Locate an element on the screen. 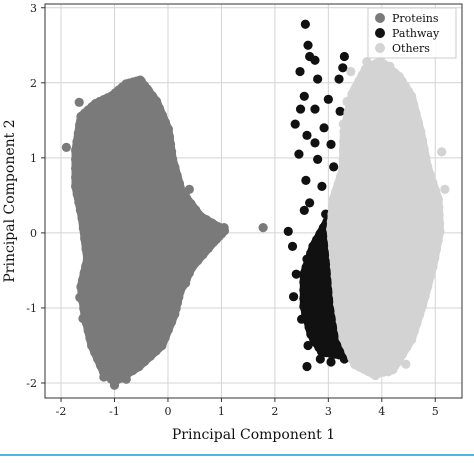 The image size is (474, 463). y-axis-label: Principal Component 2 is located at coordinates (10, 200).